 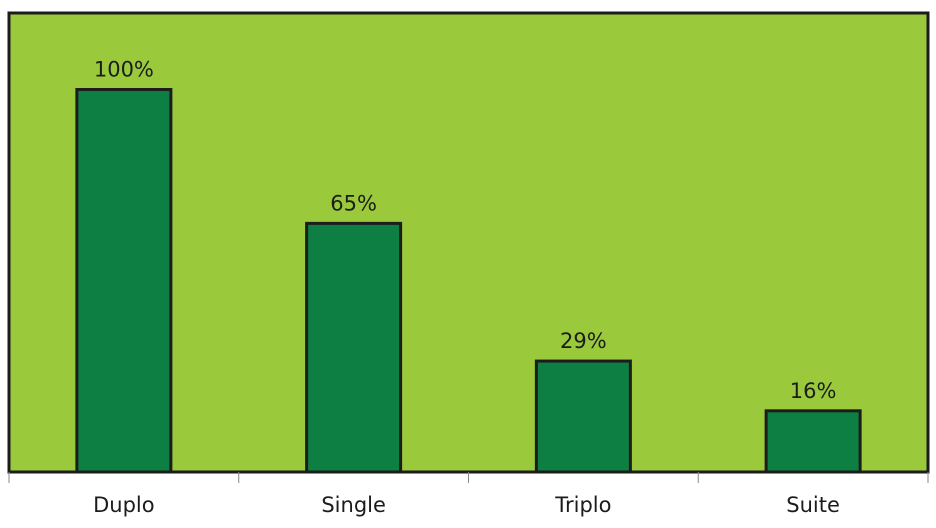 What do you see at coordinates (813, 505) in the screenshot?
I see `x-tick-label-suite: Suite` at bounding box center [813, 505].